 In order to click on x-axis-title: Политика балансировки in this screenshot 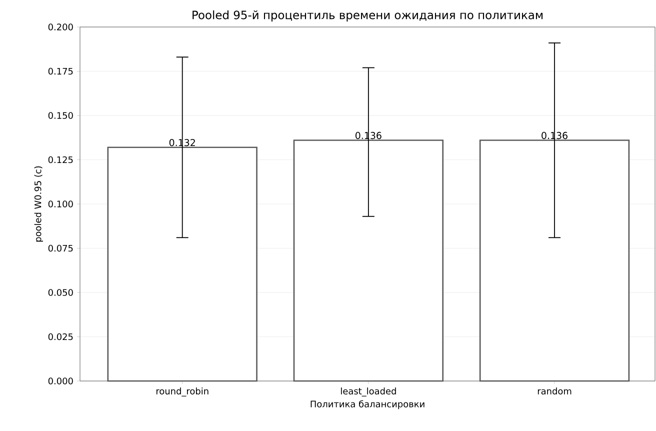, I will do `click(367, 405)`.